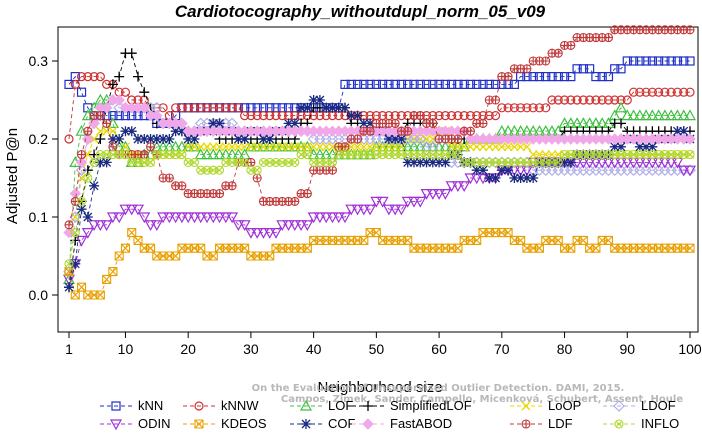 Image resolution: width=702 pixels, height=434 pixels. Describe the element at coordinates (639, 405) in the screenshot. I see `legend-item-ldof: LDOF` at that location.